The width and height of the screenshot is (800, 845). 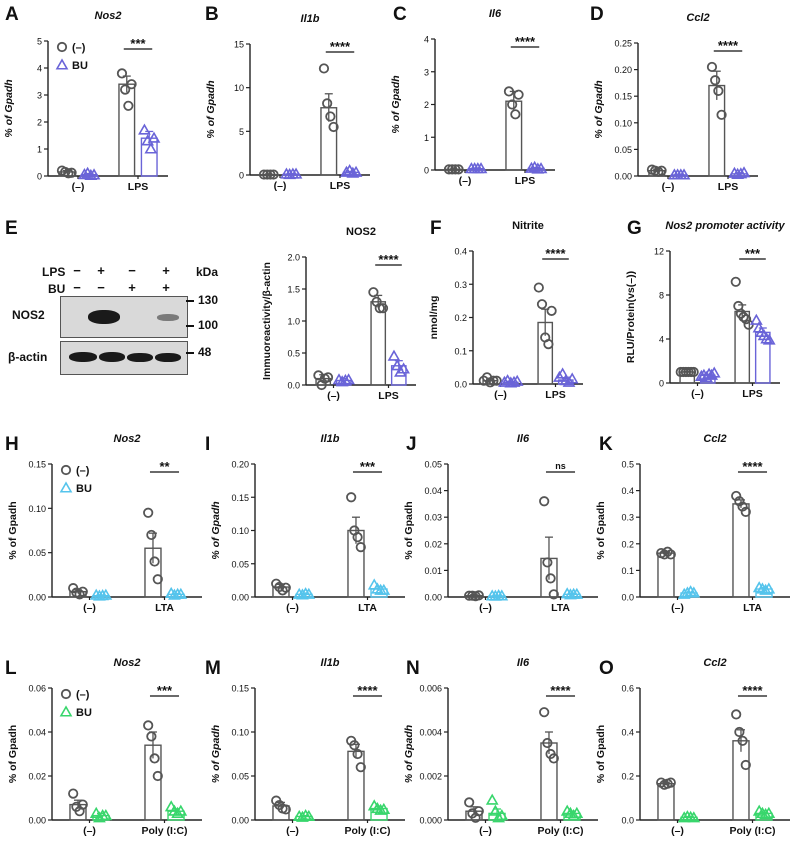 I want to click on blot-bu-sign: +, so click(x=166, y=287).